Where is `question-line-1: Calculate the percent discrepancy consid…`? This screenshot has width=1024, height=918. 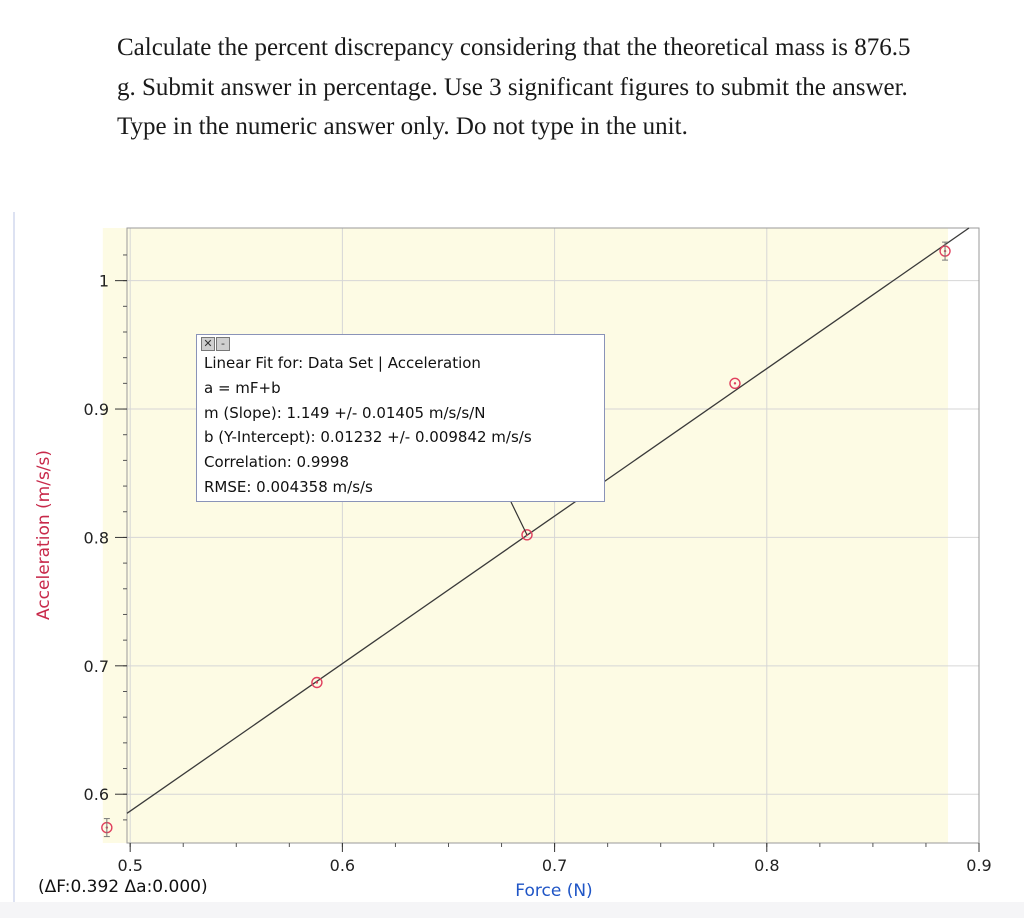
question-line-1: Calculate the percent discrepancy consid… is located at coordinates (514, 47).